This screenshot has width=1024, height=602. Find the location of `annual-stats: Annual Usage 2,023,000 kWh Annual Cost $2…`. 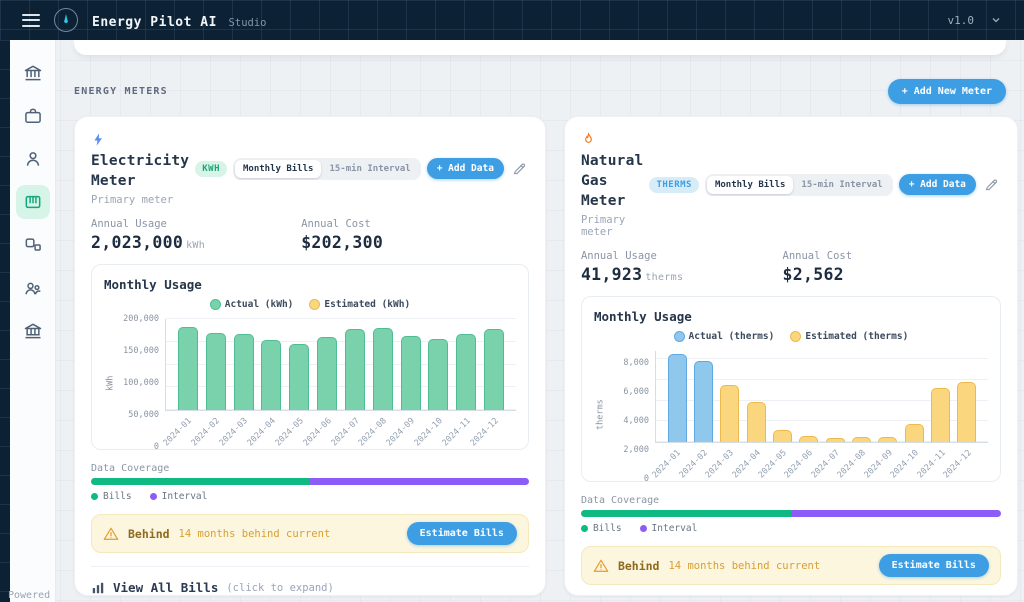

annual-stats: Annual Usage 2,023,000 kWh Annual Cost $2… is located at coordinates (310, 235).